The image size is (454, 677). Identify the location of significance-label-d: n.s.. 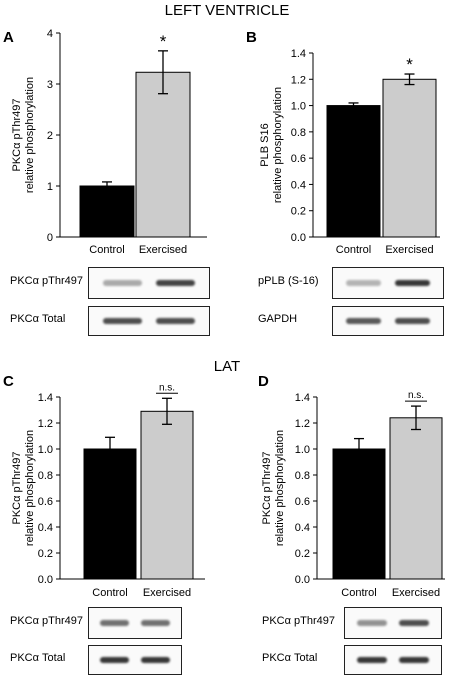
(416, 395).